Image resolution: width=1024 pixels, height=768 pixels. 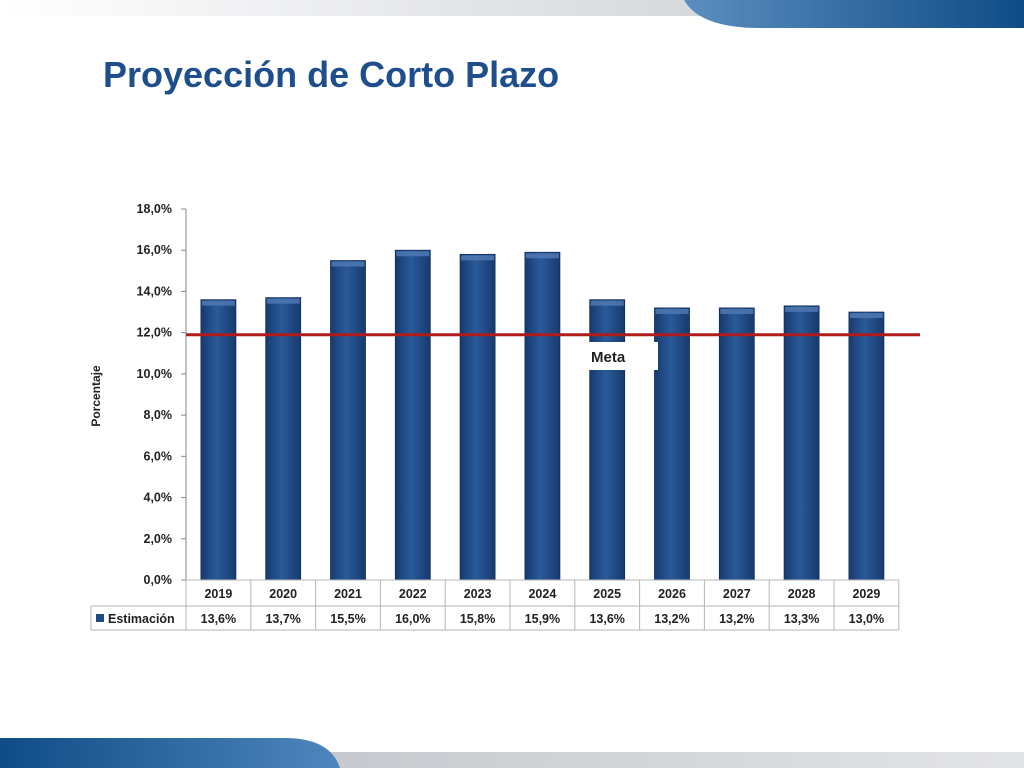 What do you see at coordinates (158, 415) in the screenshot?
I see `y-tick-label: 8,0%` at bounding box center [158, 415].